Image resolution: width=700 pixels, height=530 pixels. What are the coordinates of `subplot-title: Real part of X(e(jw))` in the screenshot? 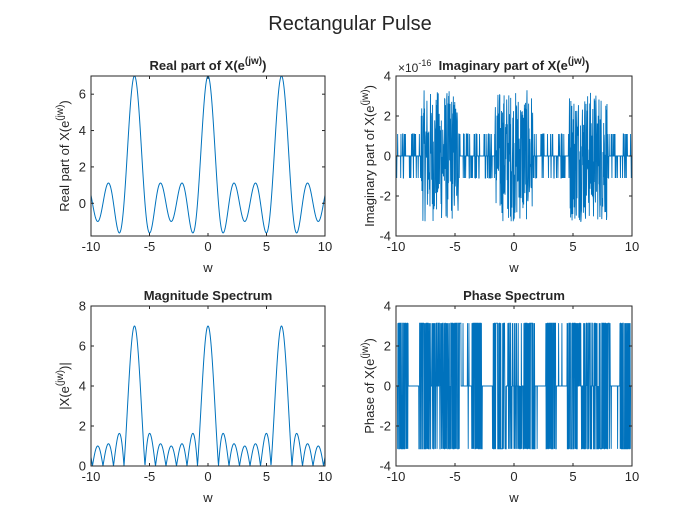 It's located at (208, 64).